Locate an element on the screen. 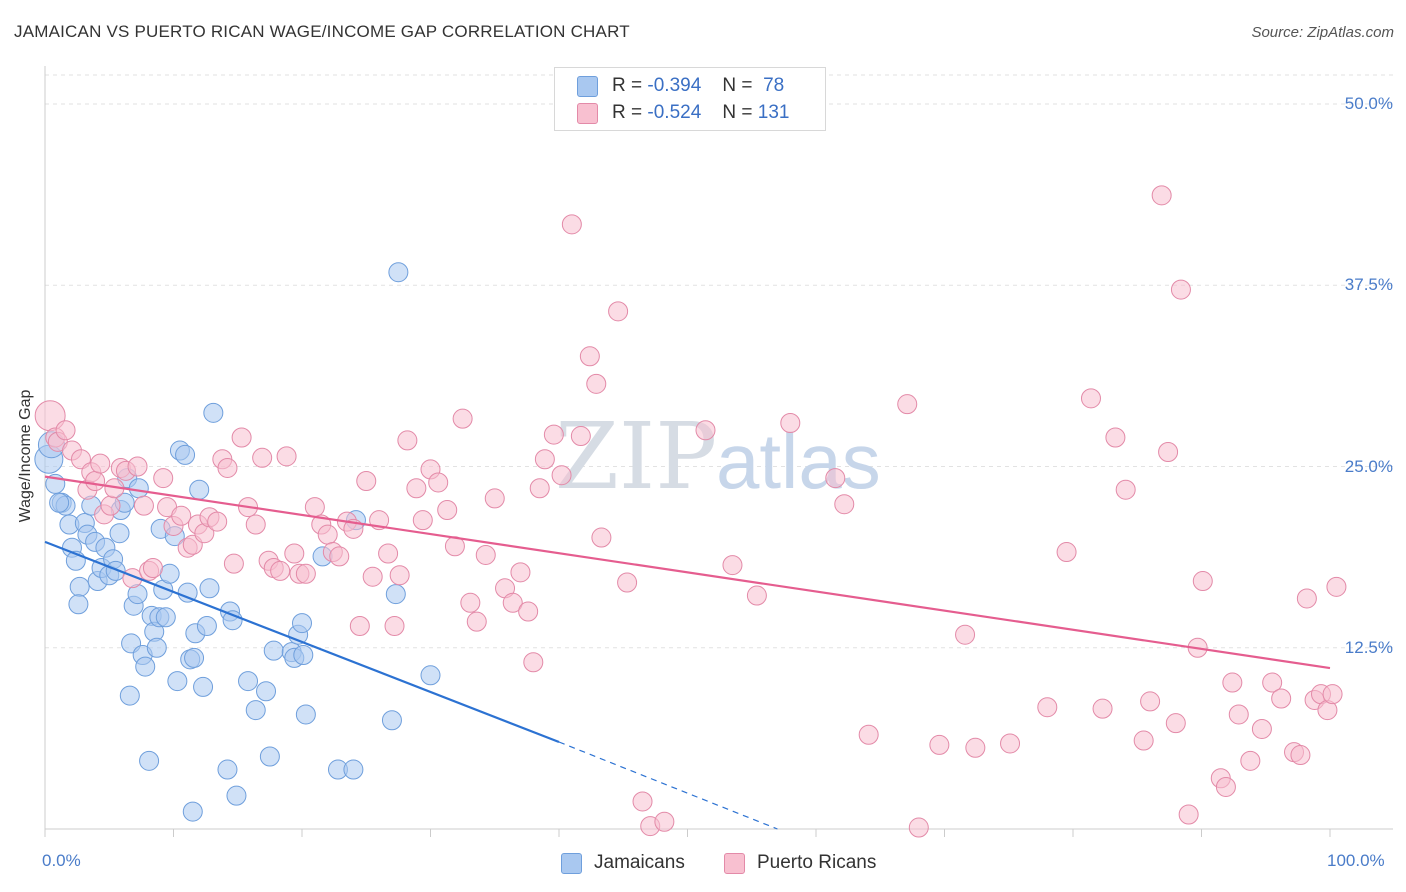 The image size is (1406, 892). y-tick-label: 37.5% is located at coordinates (1368, 285).